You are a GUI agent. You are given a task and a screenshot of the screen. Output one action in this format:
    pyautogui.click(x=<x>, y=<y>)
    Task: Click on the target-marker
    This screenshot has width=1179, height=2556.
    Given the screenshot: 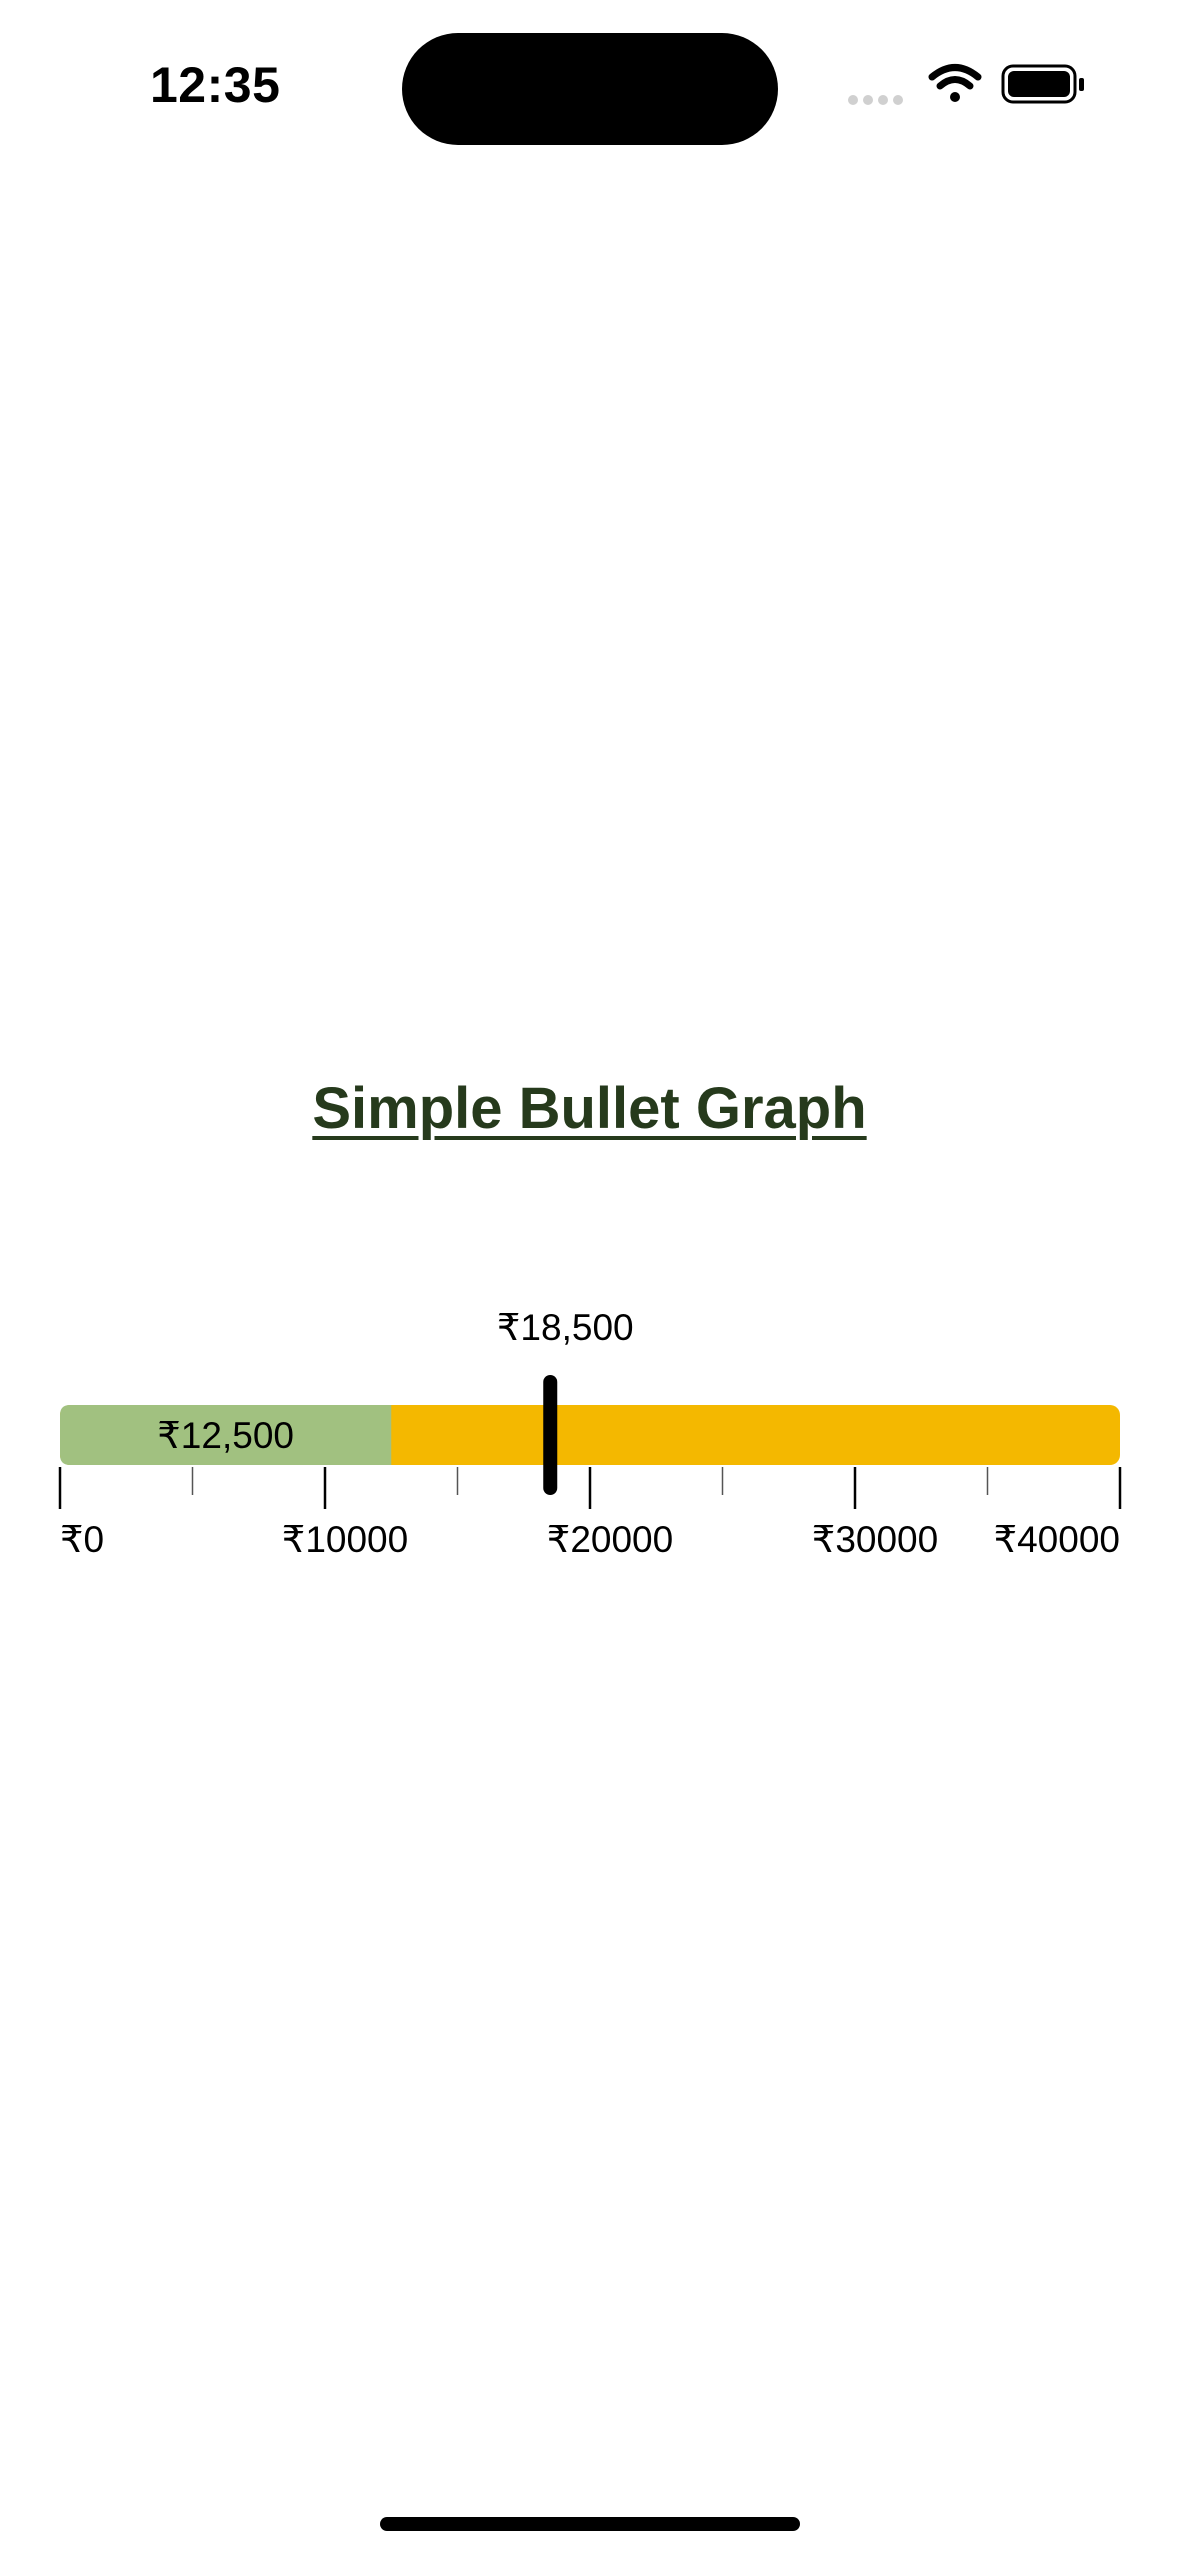 What is the action you would take?
    pyautogui.click(x=550, y=1435)
    